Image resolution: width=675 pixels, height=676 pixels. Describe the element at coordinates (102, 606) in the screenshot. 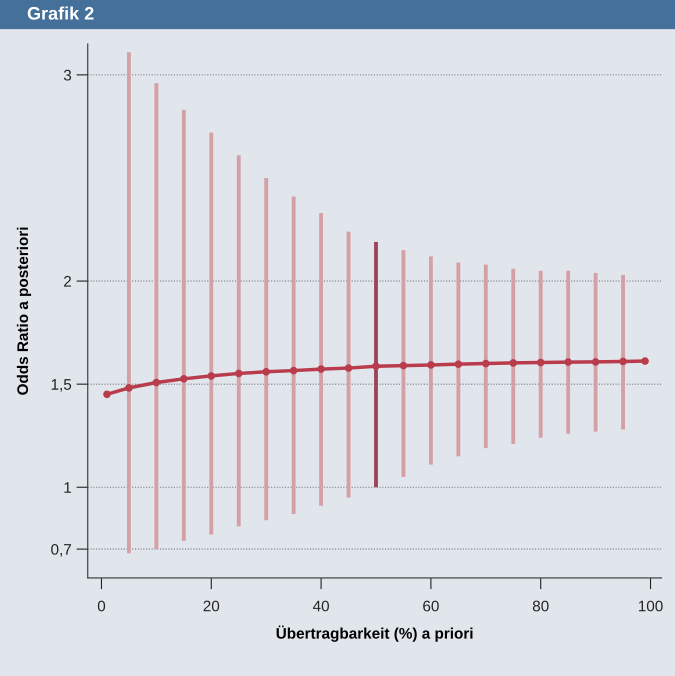

I see `x-tick-label: 0` at that location.